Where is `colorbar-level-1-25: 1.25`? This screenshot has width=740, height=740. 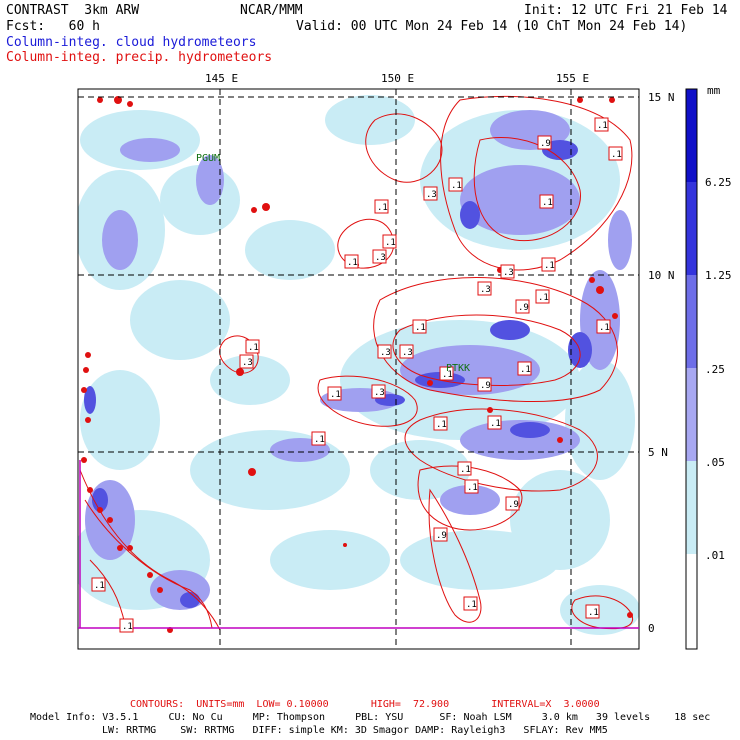 colorbar-level-1-25: 1.25 is located at coordinates (718, 275).